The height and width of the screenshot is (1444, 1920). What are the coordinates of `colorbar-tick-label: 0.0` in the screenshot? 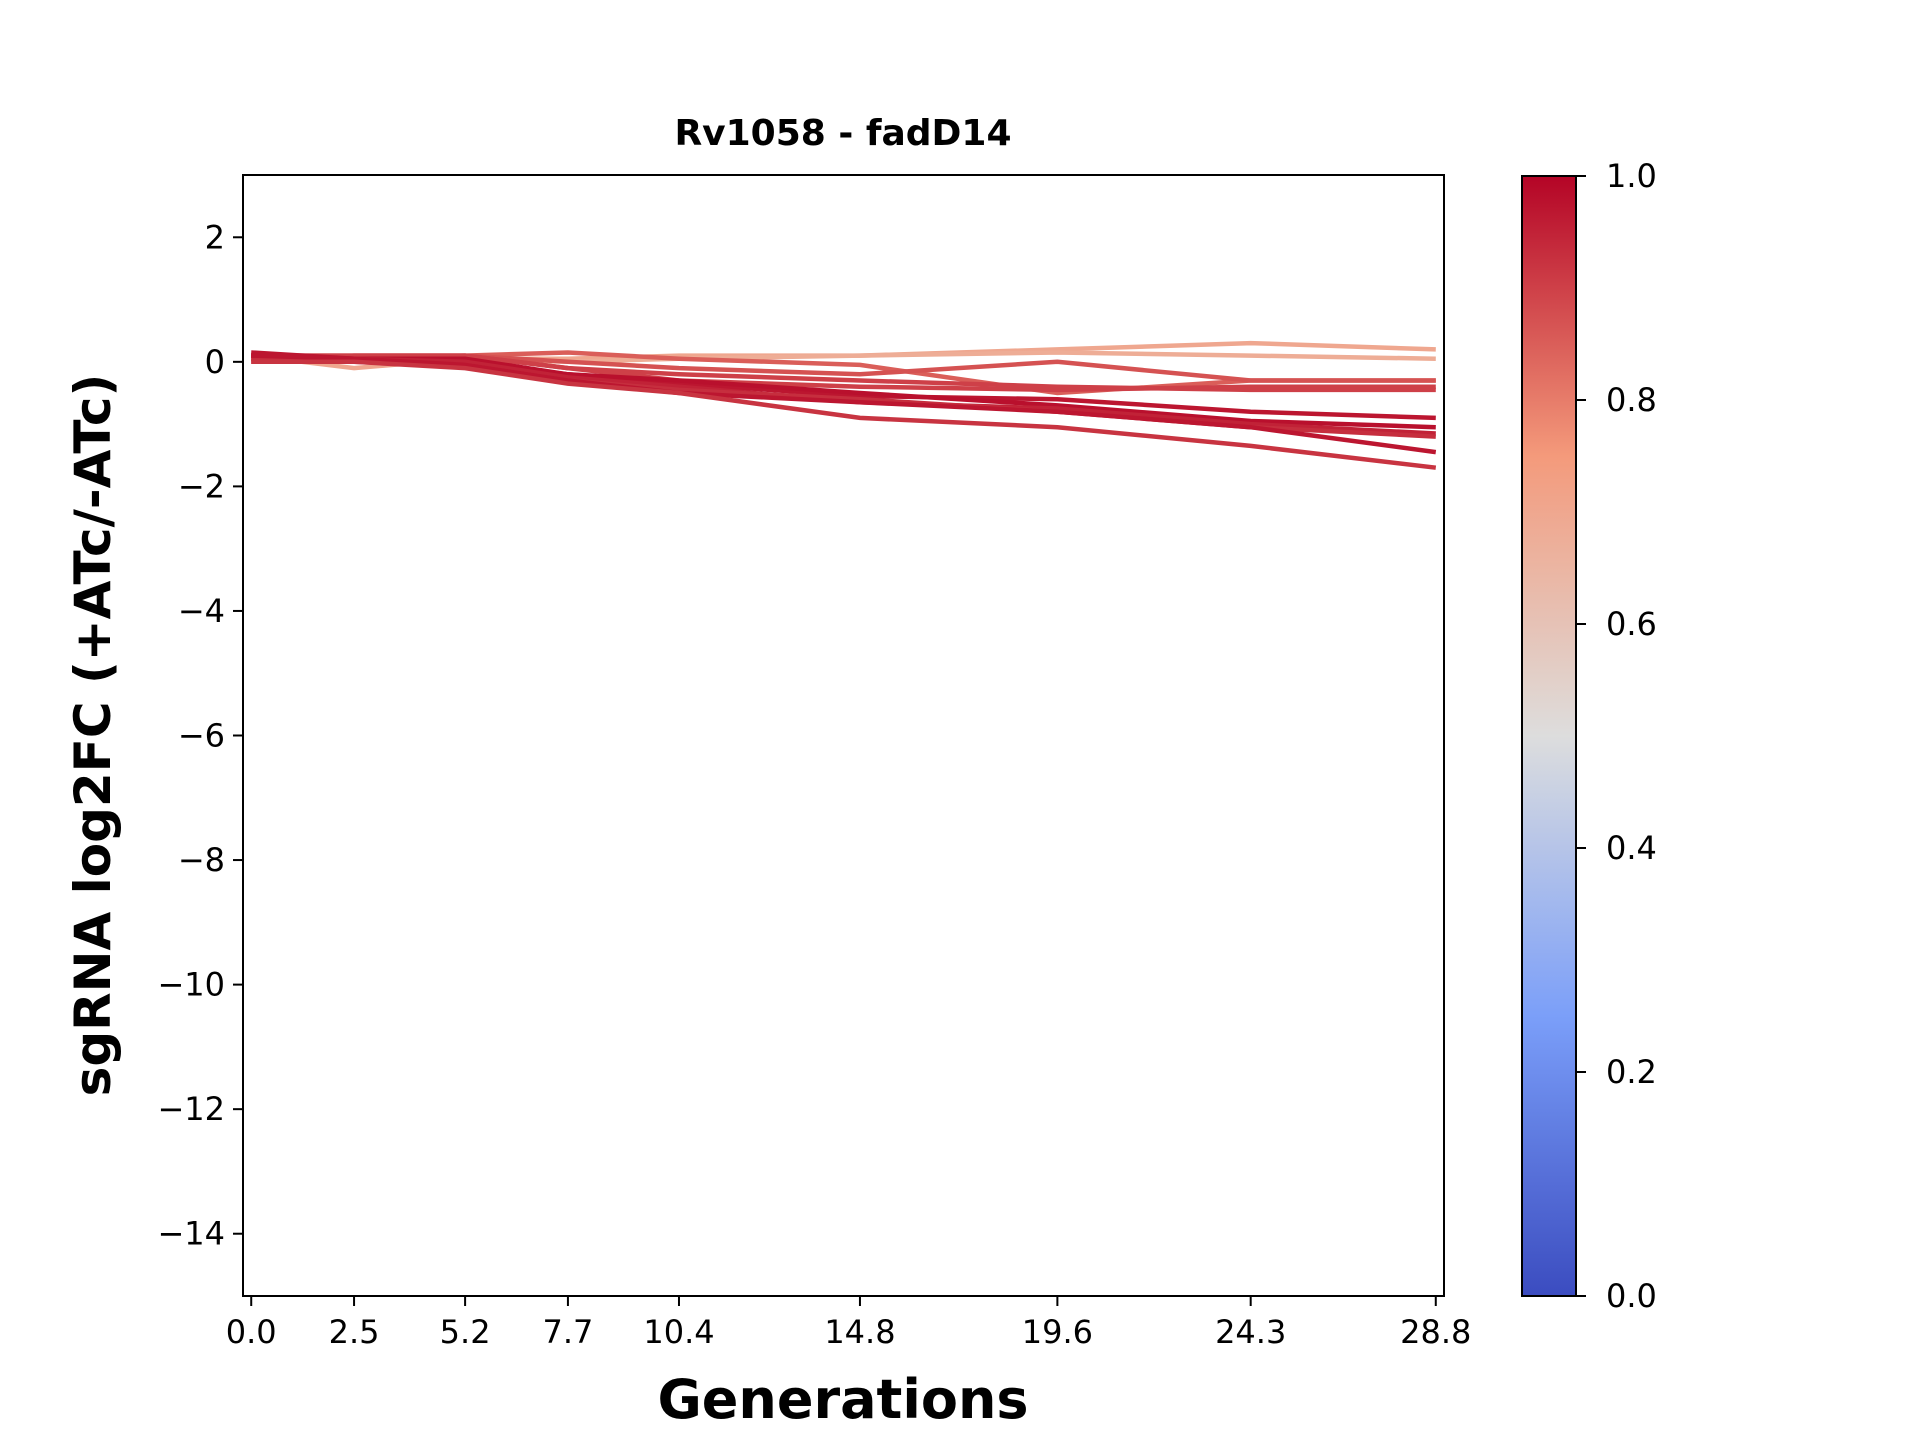 It's located at (1631, 1296).